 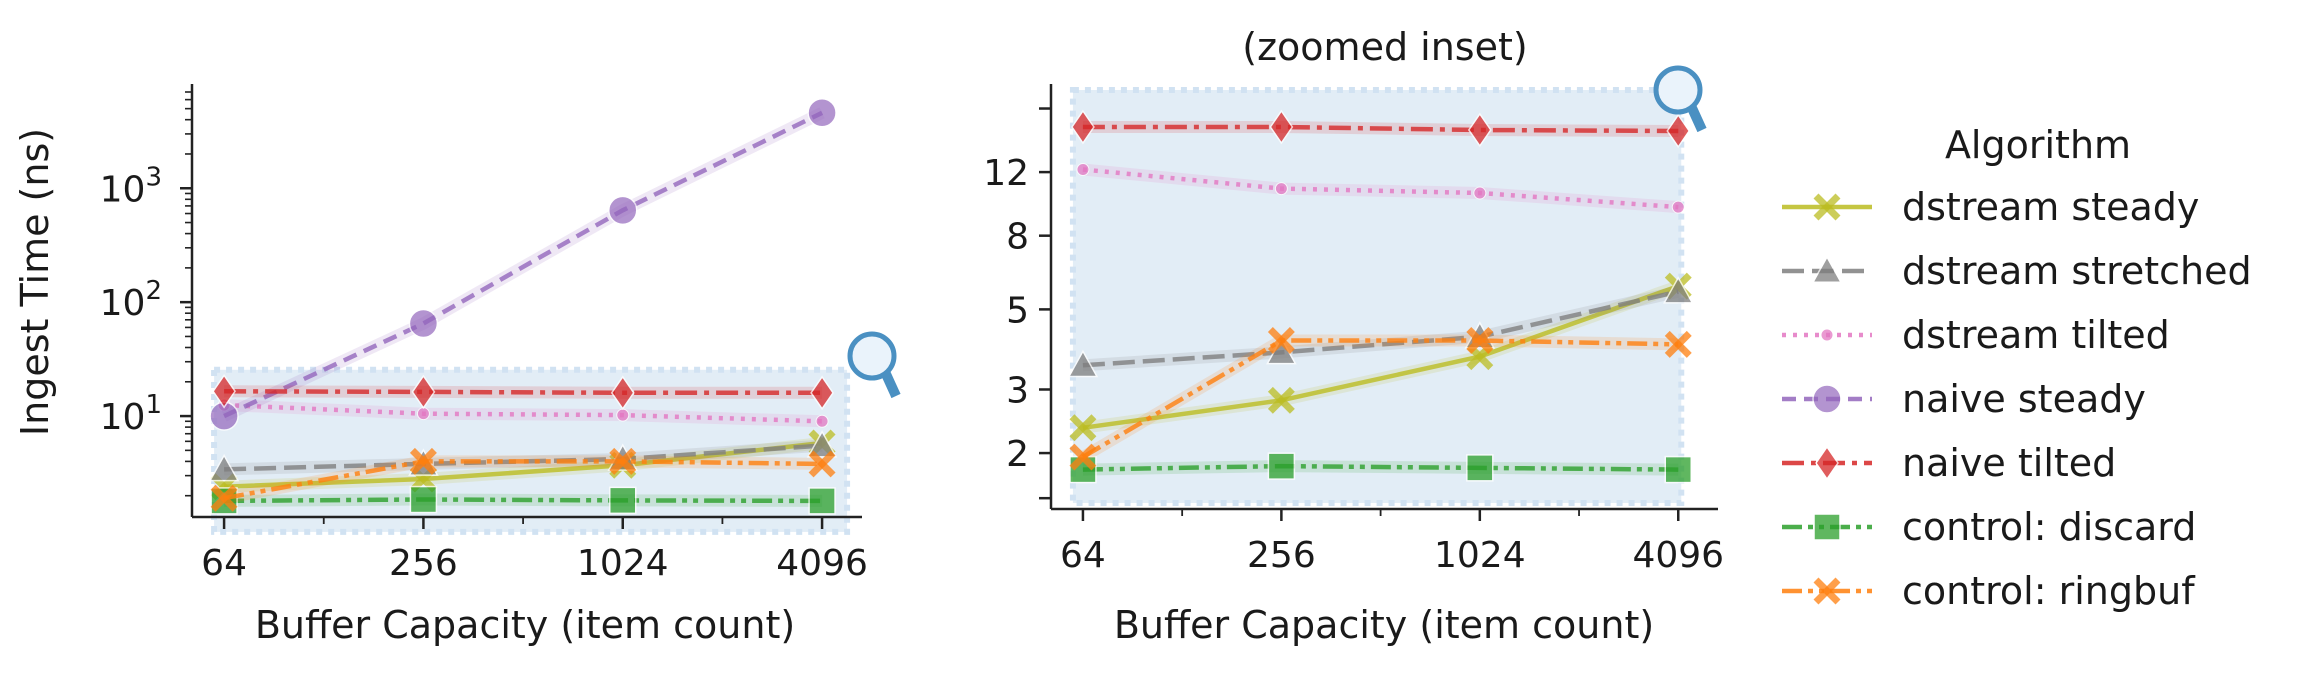 I want to click on magnifier-handle, so click(x=1697, y=119).